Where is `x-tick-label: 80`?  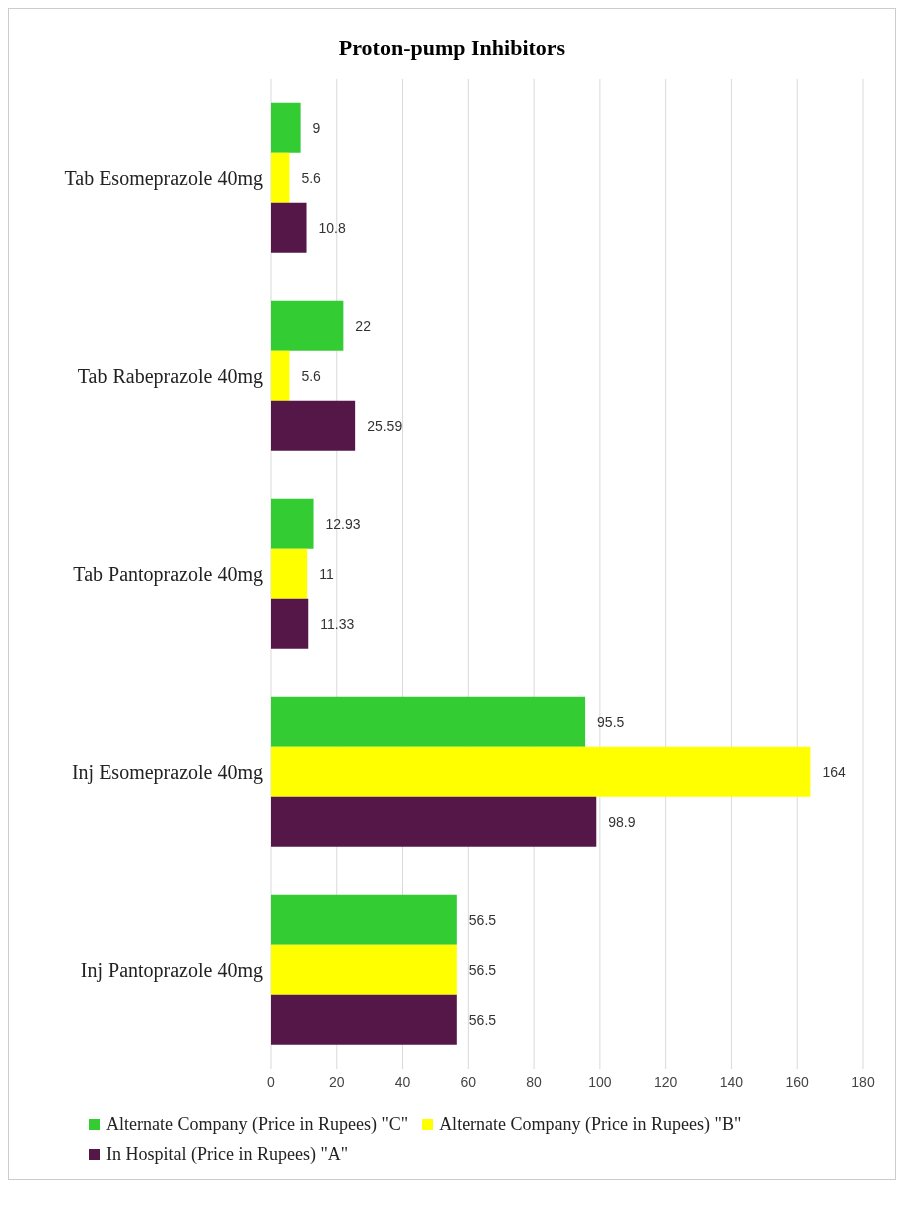 x-tick-label: 80 is located at coordinates (534, 1081).